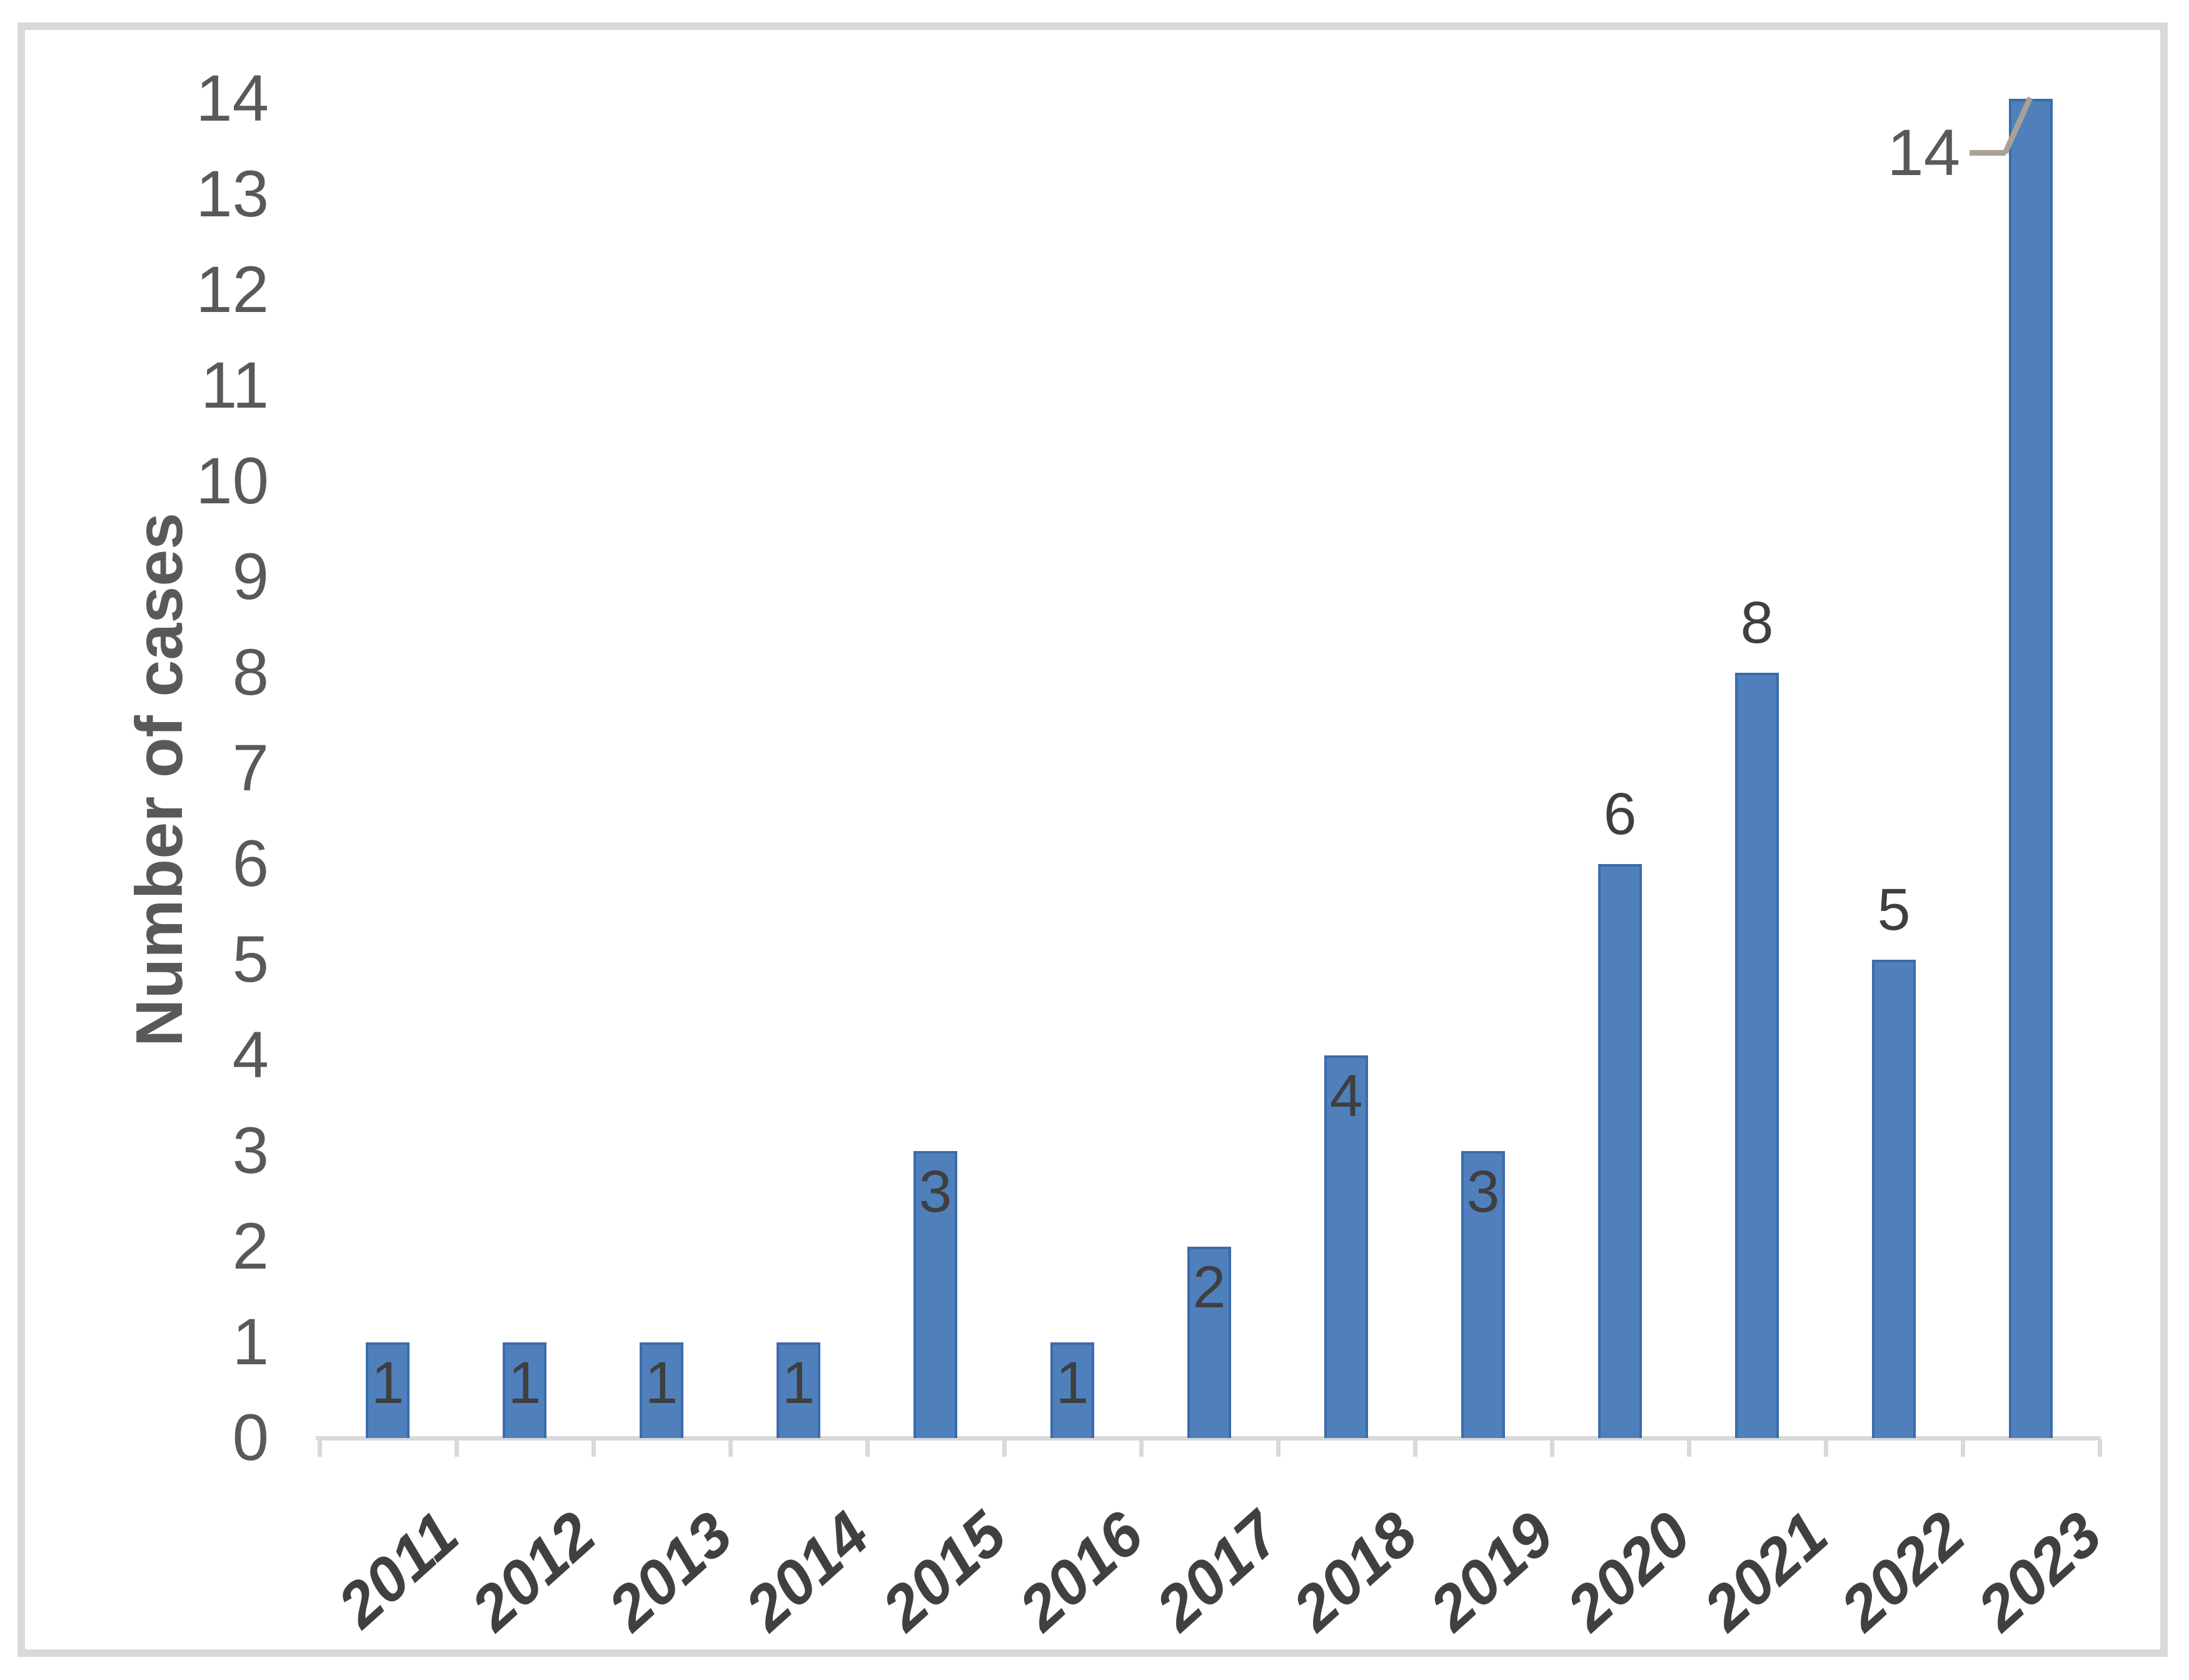  I want to click on y-tick-label: 6, so click(250, 863).